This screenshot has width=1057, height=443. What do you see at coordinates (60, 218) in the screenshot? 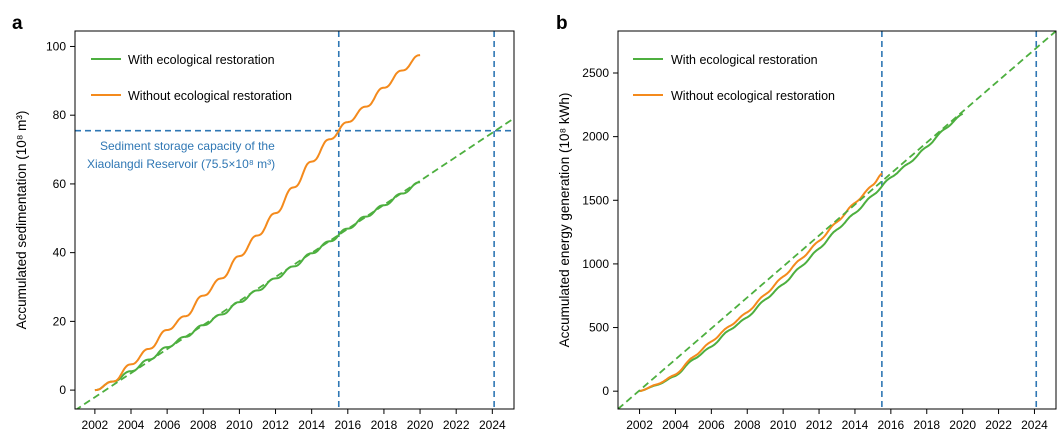
I see `panel-a-y-axis: 0 20 40 60 80 100` at bounding box center [60, 218].